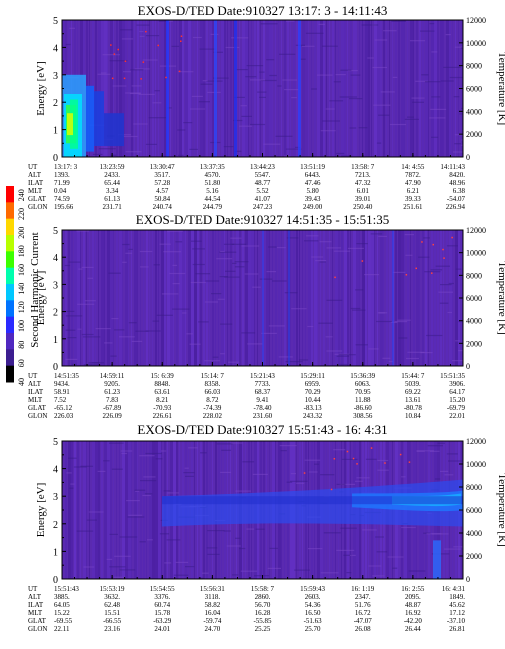  Describe the element at coordinates (62, 597) in the screenshot. I see `table-cell: 3885.` at that location.